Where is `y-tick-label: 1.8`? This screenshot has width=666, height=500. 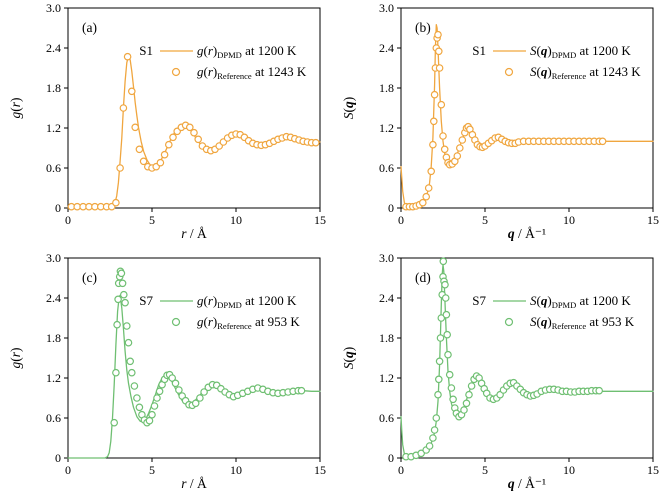
y-tick-label: 1.8 is located at coordinates (386, 88).